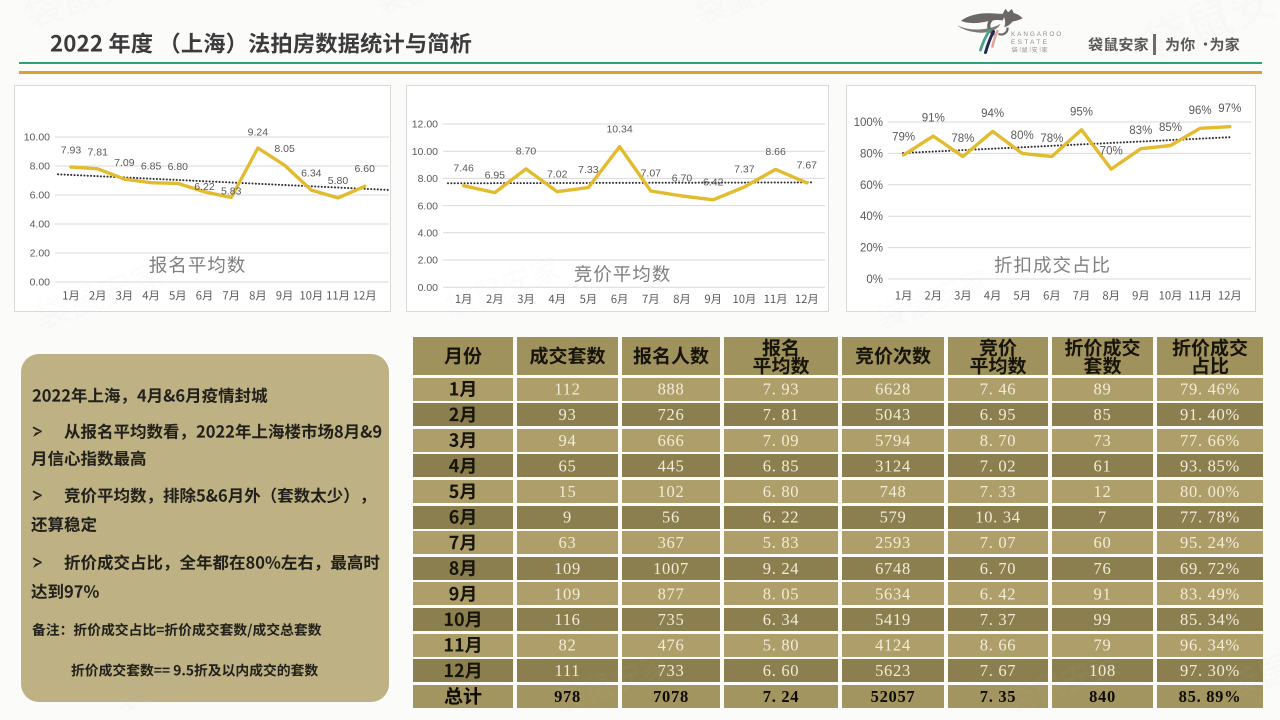 Image resolution: width=1280 pixels, height=720 pixels. What do you see at coordinates (998, 619) in the screenshot?
I see `svg-text: 7. 37` at bounding box center [998, 619].